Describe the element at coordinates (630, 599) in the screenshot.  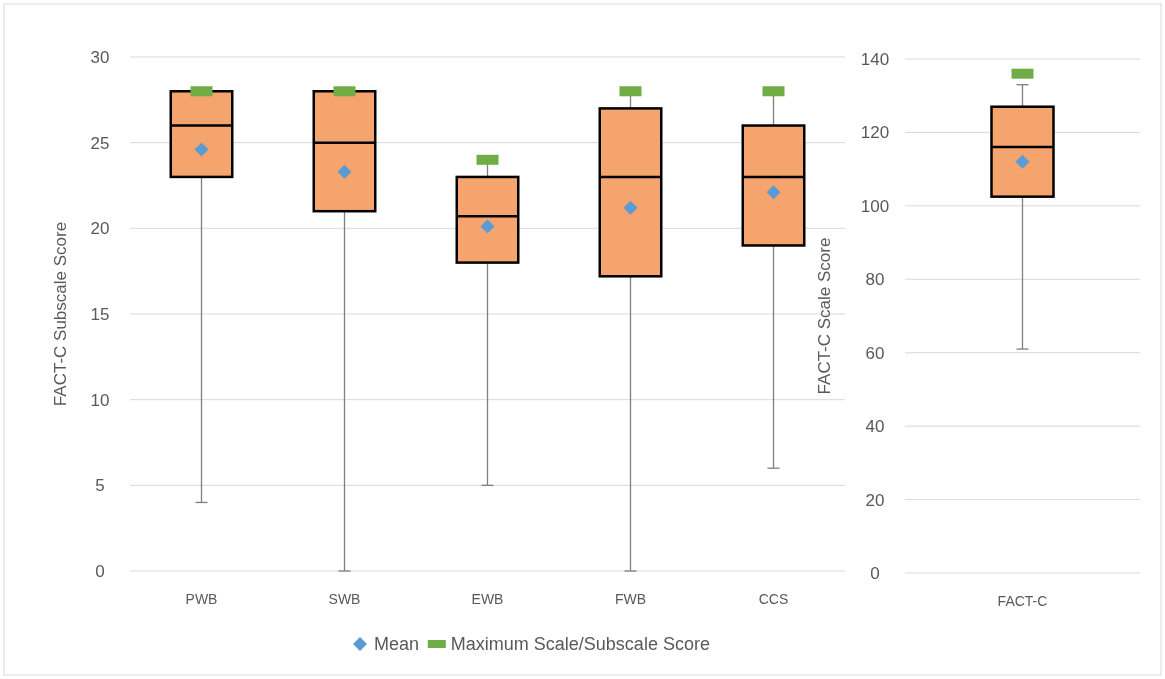
I see `x-tick-label: FWB` at that location.